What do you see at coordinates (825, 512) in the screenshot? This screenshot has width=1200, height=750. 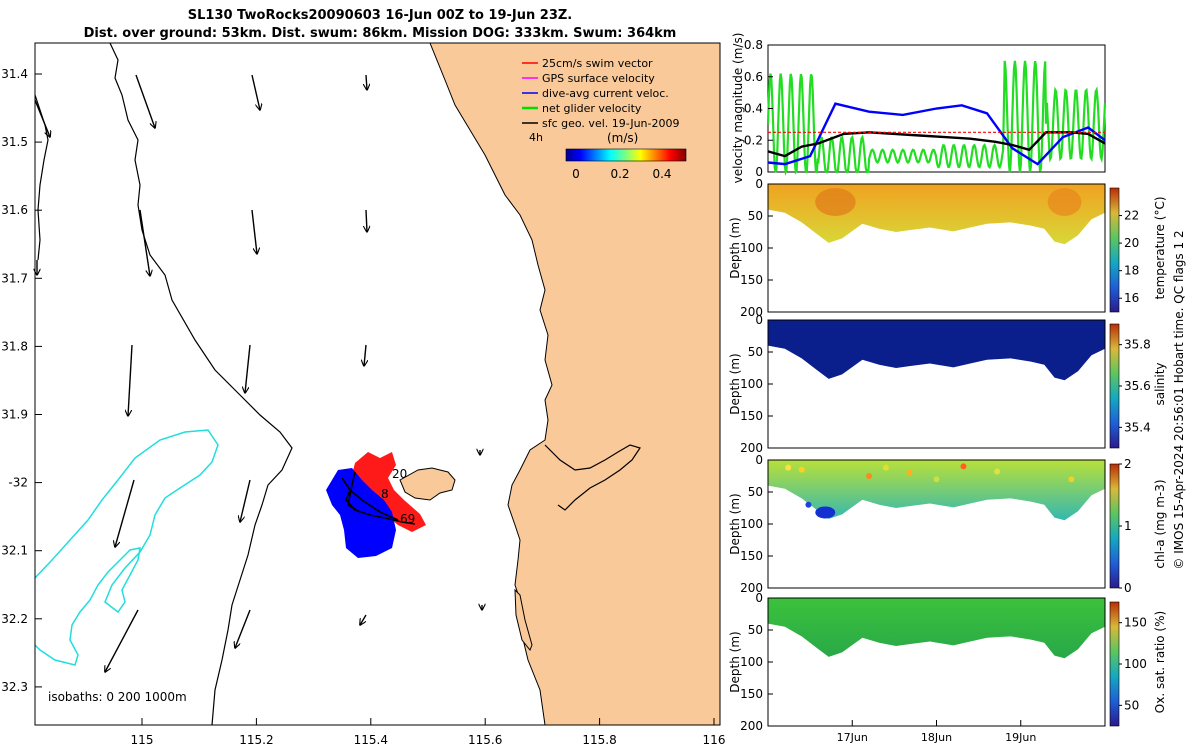 I see `low-chl-patch` at bounding box center [825, 512].